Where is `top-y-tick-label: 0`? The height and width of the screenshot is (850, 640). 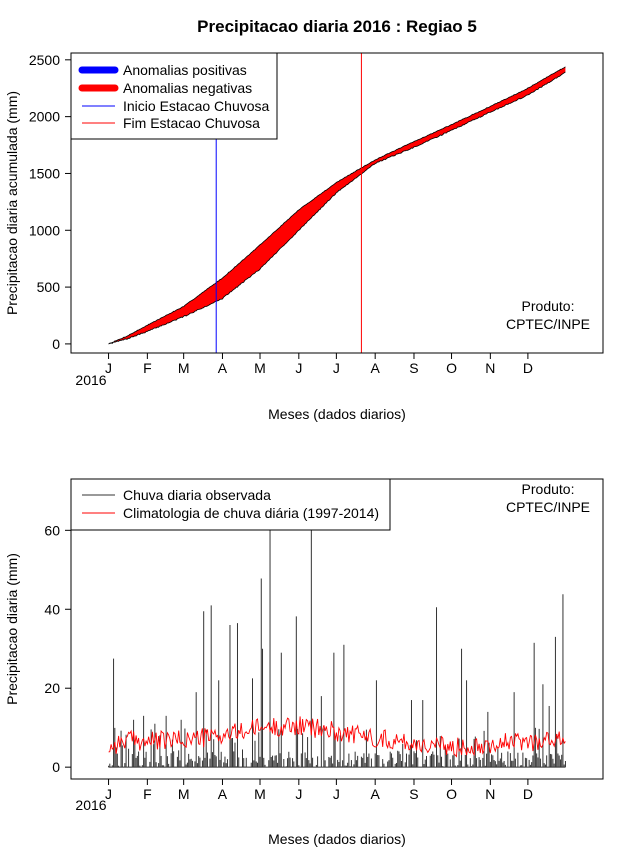
top-y-tick-label: 0 is located at coordinates (56, 344).